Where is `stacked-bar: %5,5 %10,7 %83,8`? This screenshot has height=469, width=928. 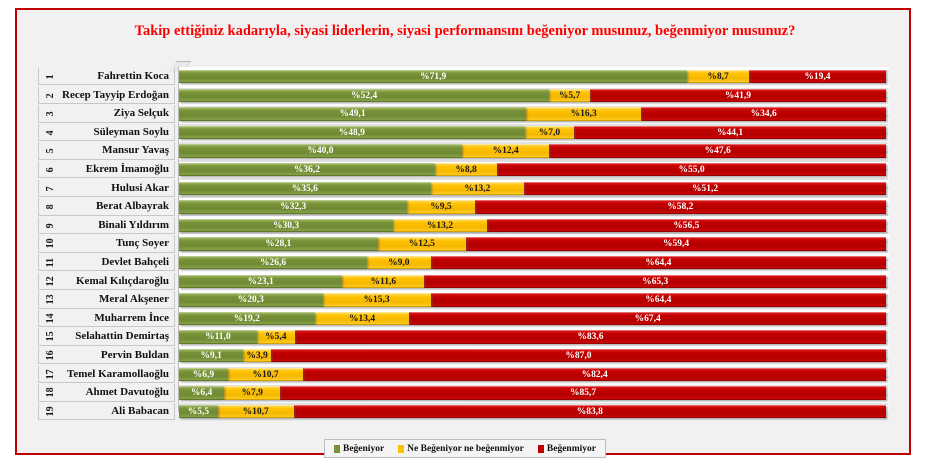
stacked-bar: %5,5 %10,7 %83,8 is located at coordinates (532, 411).